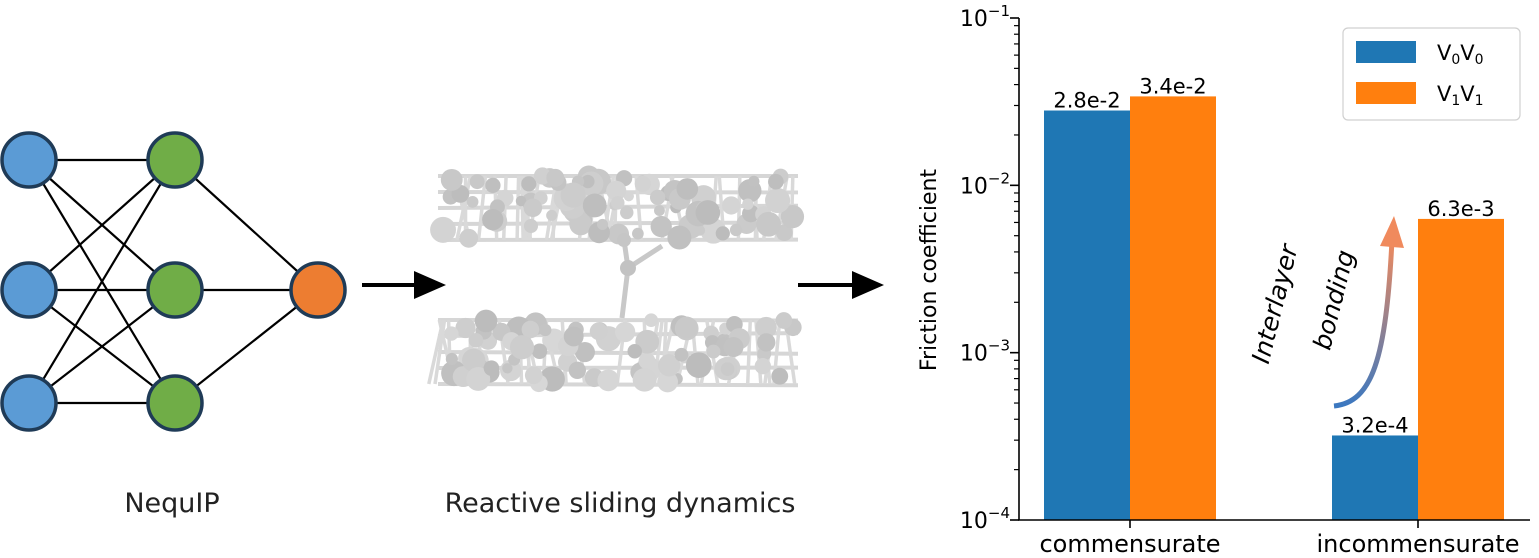  Describe the element at coordinates (1461, 369) in the screenshot. I see `bar-v1v1-incommensurate` at that location.